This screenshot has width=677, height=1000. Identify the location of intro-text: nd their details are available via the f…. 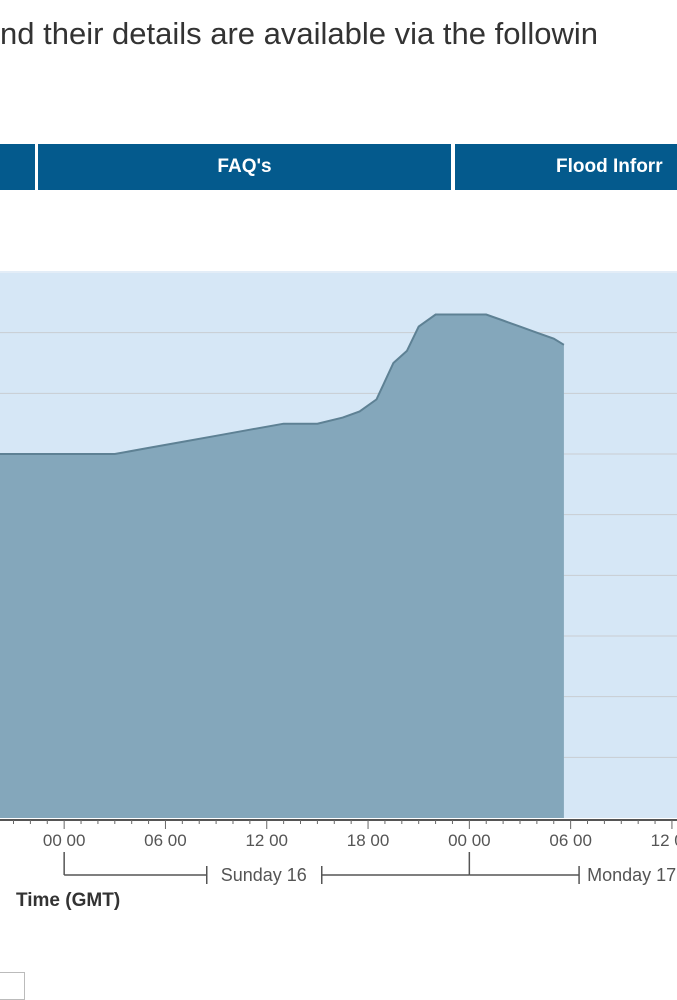
(299, 33).